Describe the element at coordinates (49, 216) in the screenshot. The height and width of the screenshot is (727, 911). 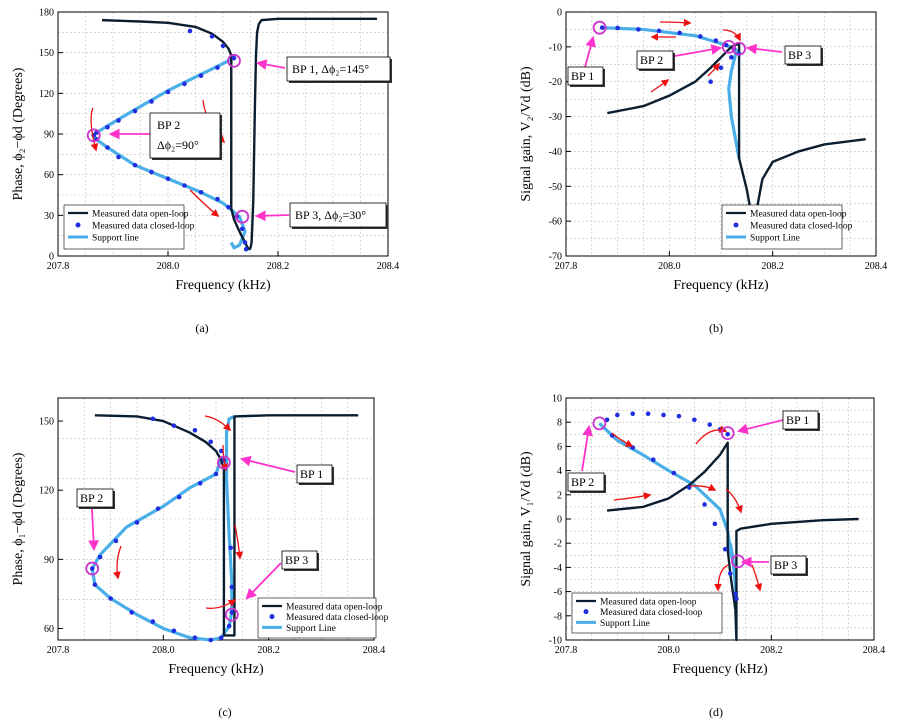
I see `y-tick-label: 30` at that location.